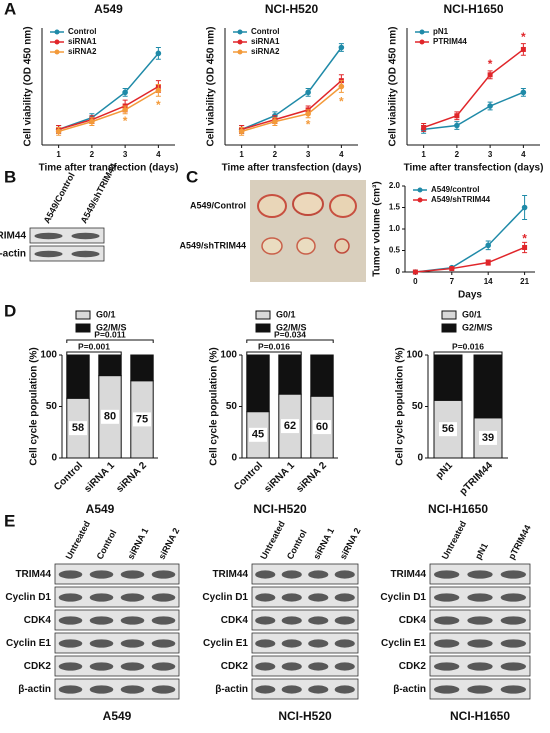 The image size is (550, 733). What do you see at coordinates (38, 620) in the screenshot?
I see `row-label: CDK4` at bounding box center [38, 620].